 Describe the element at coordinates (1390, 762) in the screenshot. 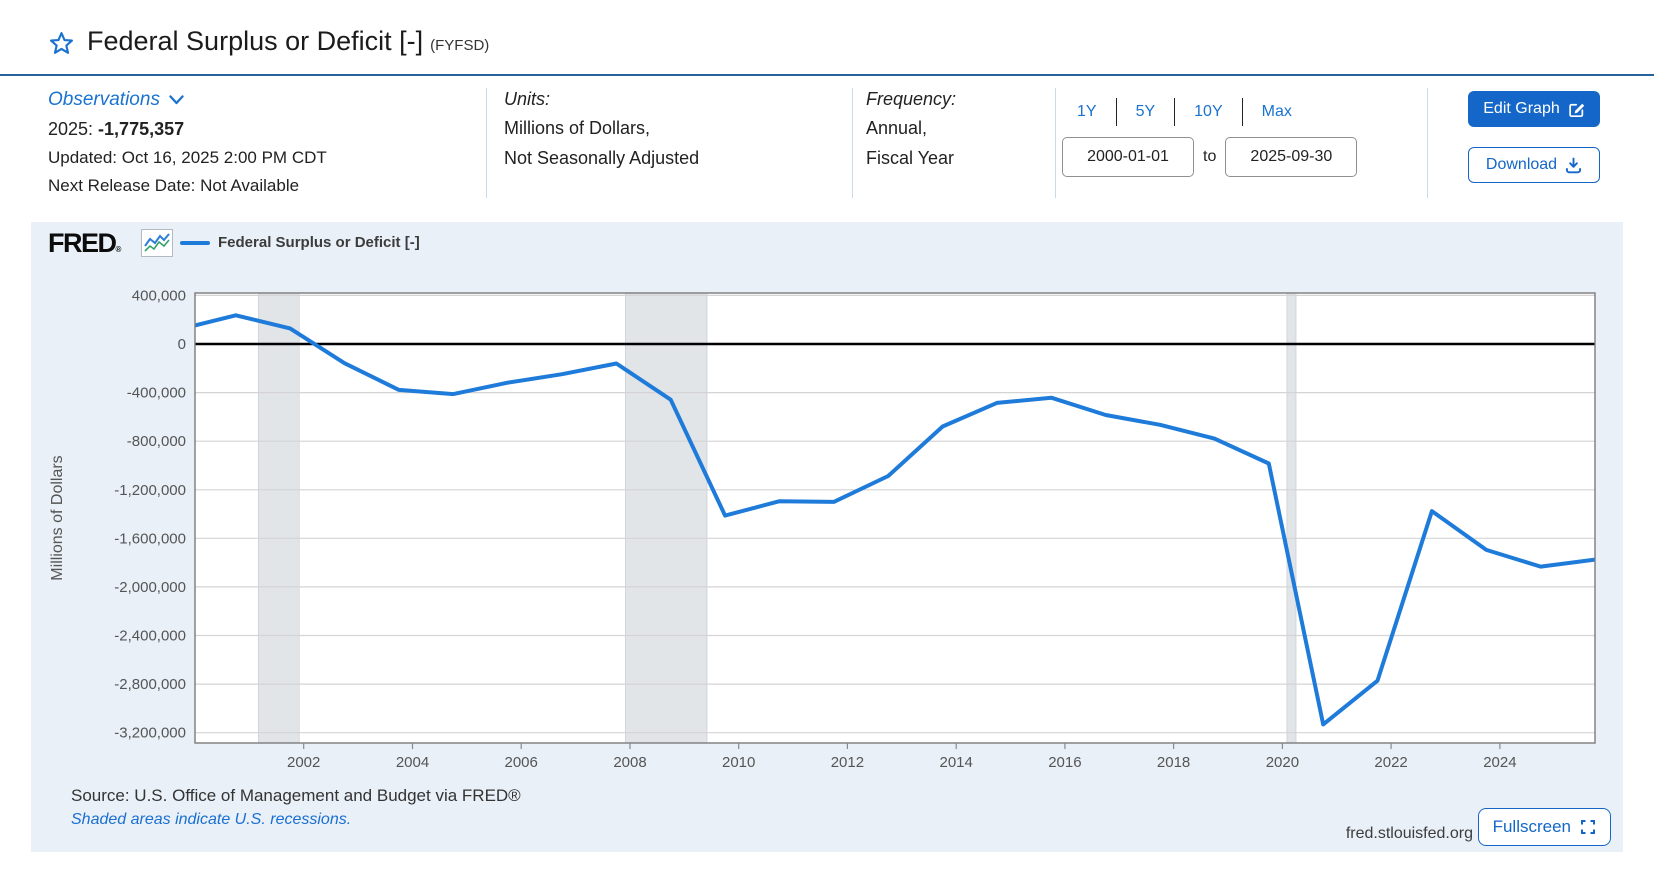

I see `svg-text: 2022` at that location.